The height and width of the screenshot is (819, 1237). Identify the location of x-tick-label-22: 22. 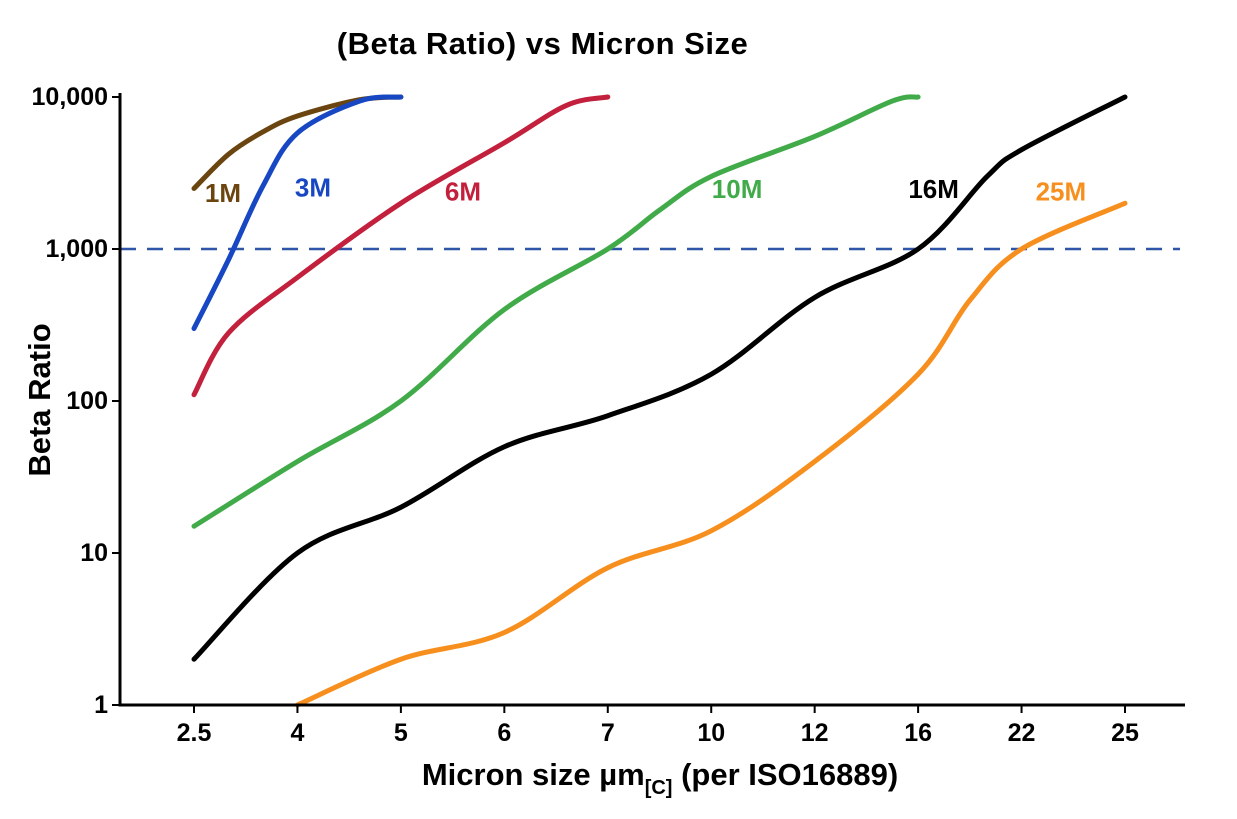
(1022, 733).